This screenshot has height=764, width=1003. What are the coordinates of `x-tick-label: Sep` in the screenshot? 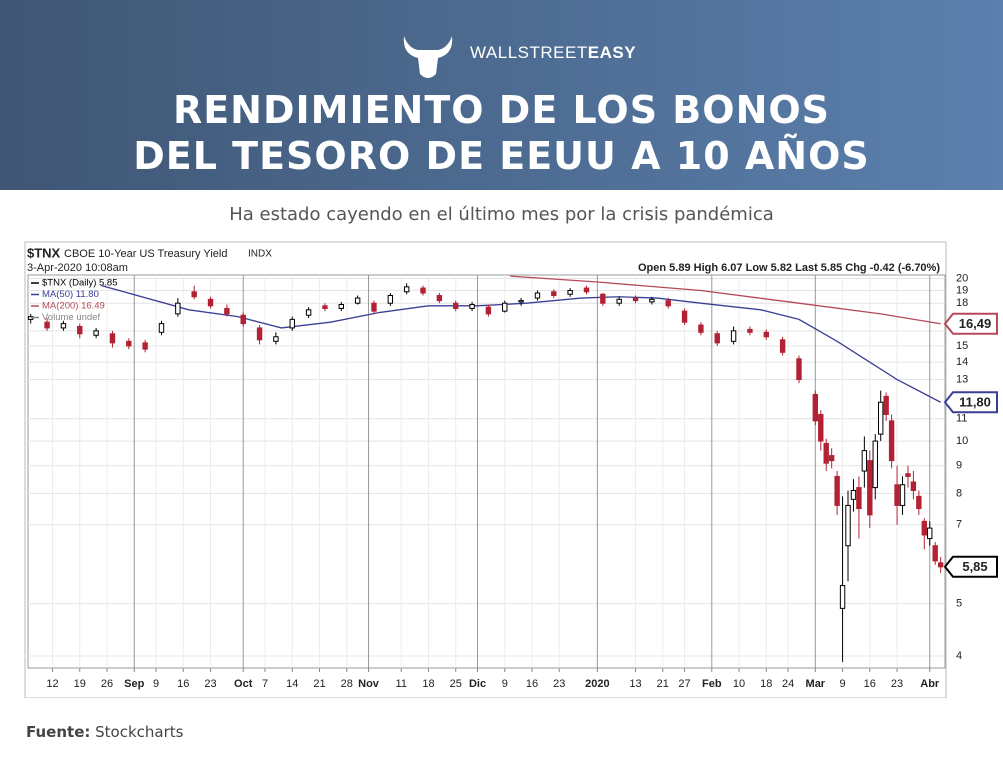 It's located at (134, 684).